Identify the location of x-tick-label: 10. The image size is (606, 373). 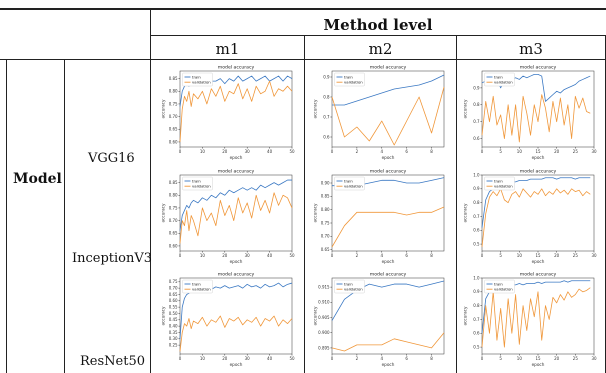
(203, 255).